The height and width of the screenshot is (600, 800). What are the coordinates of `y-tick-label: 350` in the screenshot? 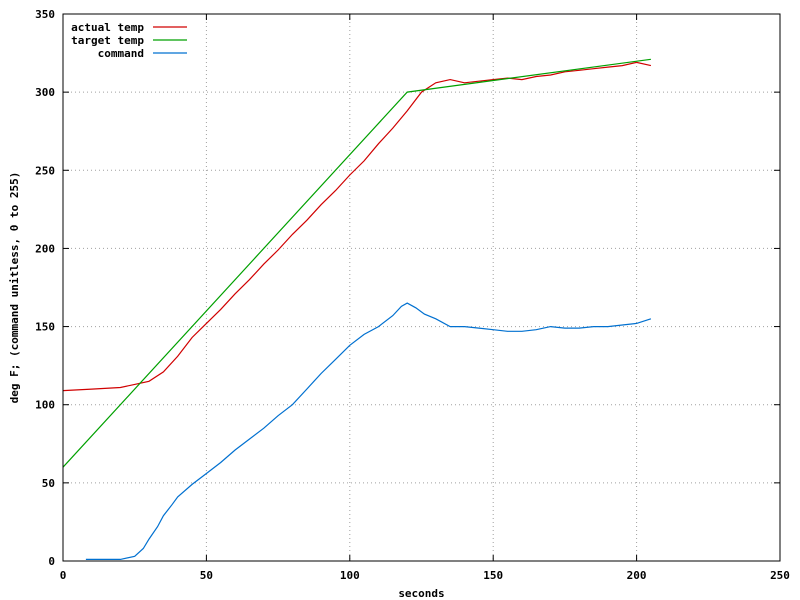 It's located at (45, 14).